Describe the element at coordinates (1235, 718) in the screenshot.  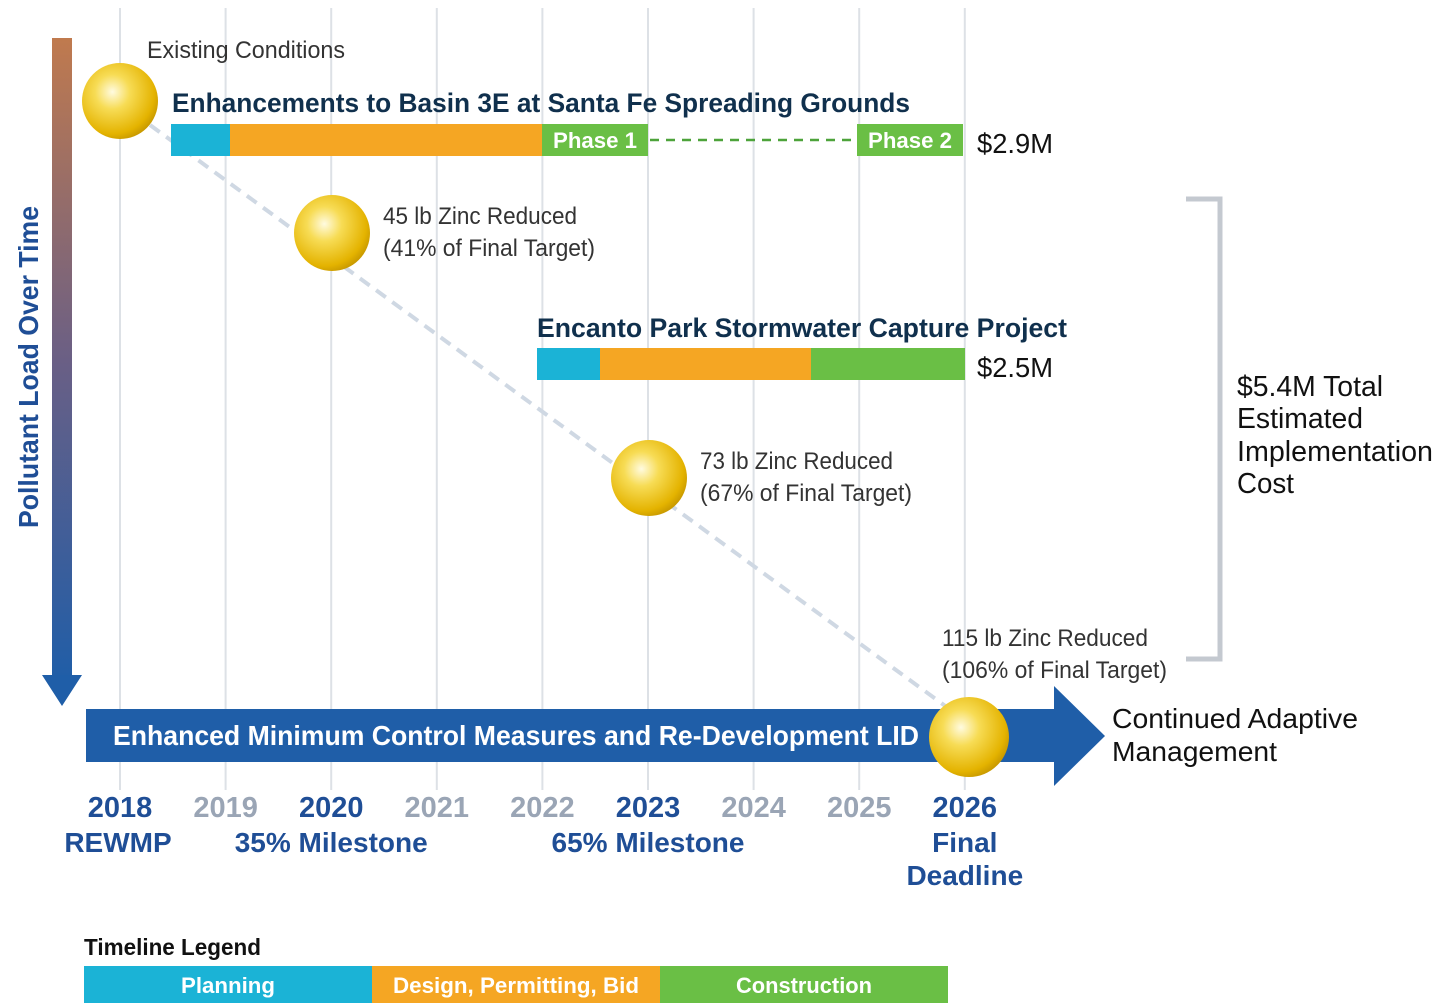
I see `continued-line: Continued Adaptive` at that location.